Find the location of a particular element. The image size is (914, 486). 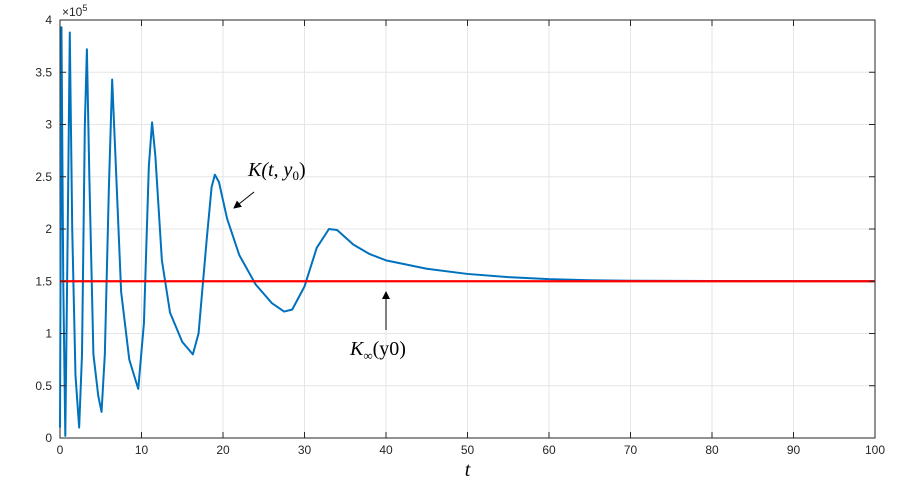

y-tick-label: 0 is located at coordinates (48, 438).